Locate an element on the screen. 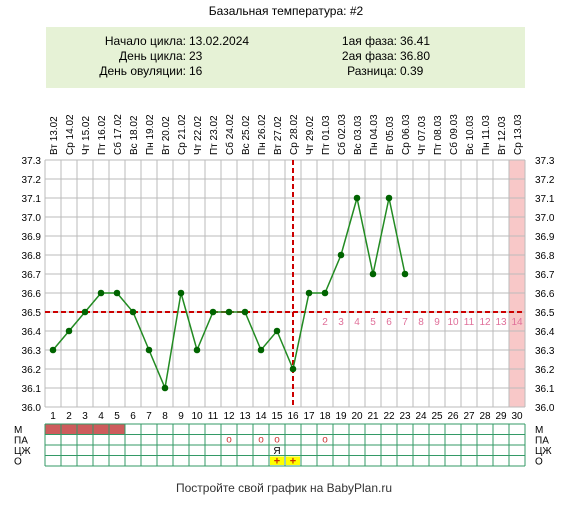 The image size is (565, 507). date-label: Сб 09.03 is located at coordinates (454, 134).